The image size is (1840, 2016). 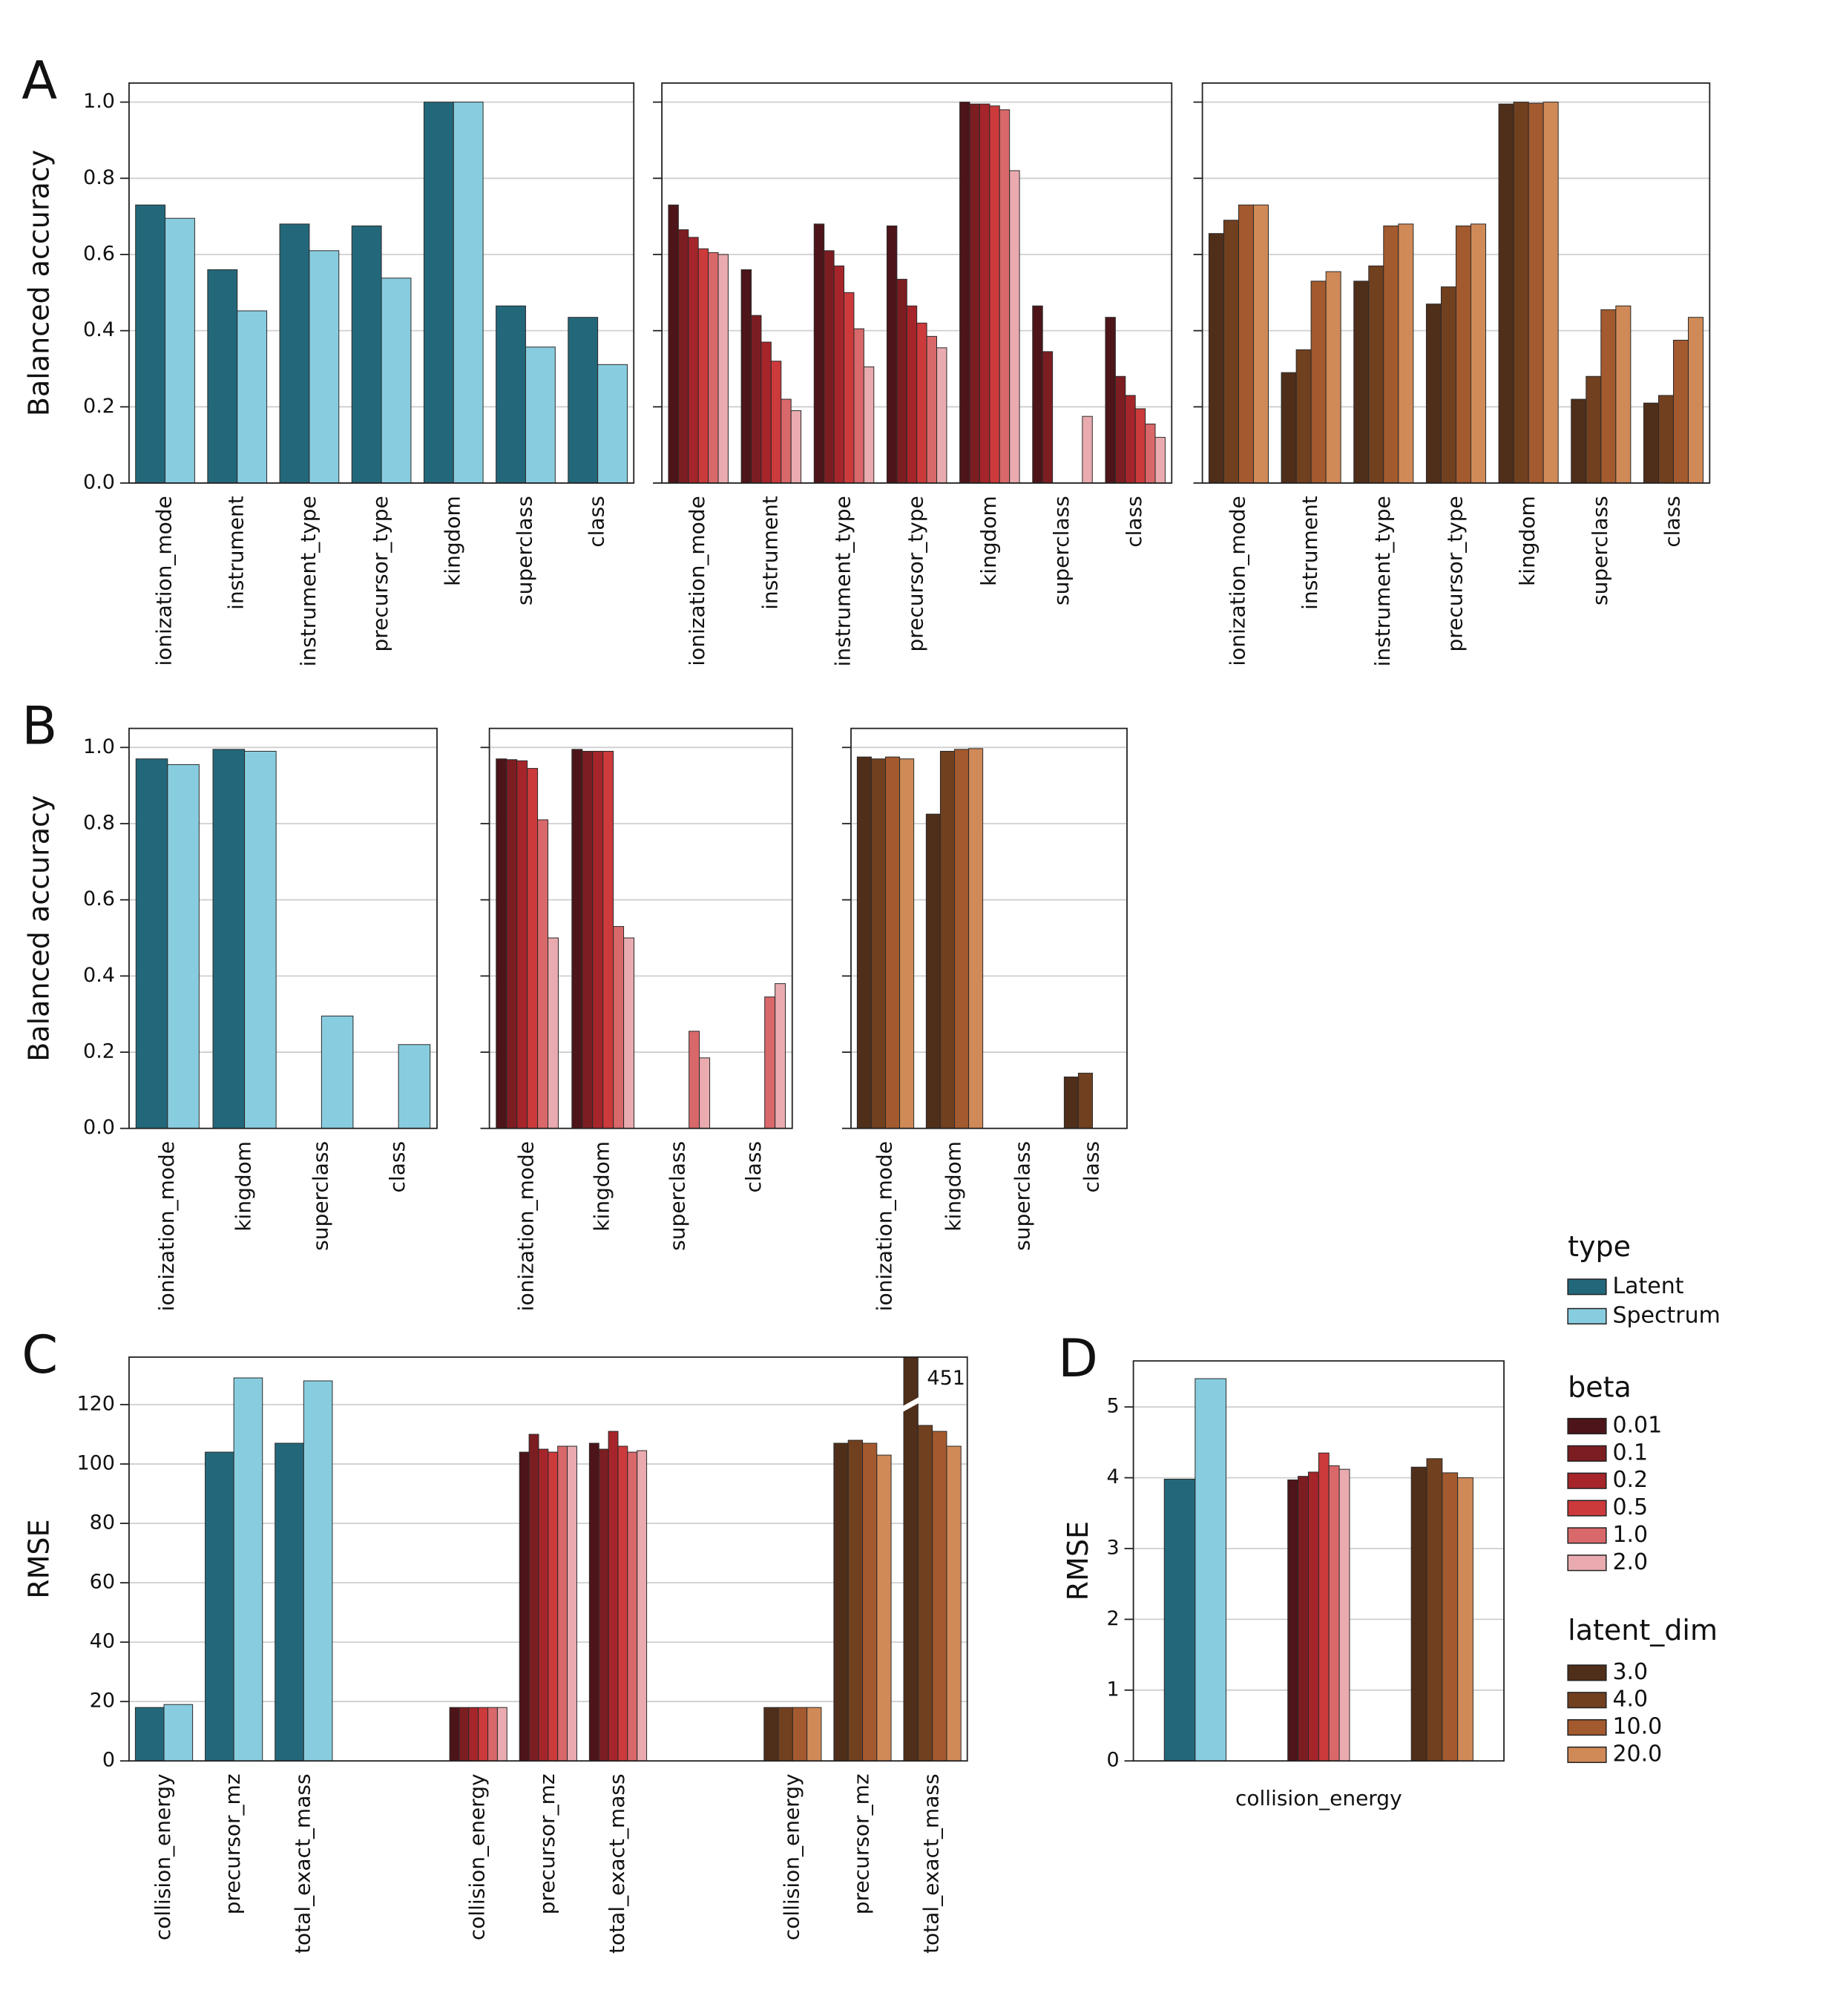 What do you see at coordinates (108, 1760) in the screenshot?
I see `y-tick-label: 0` at bounding box center [108, 1760].